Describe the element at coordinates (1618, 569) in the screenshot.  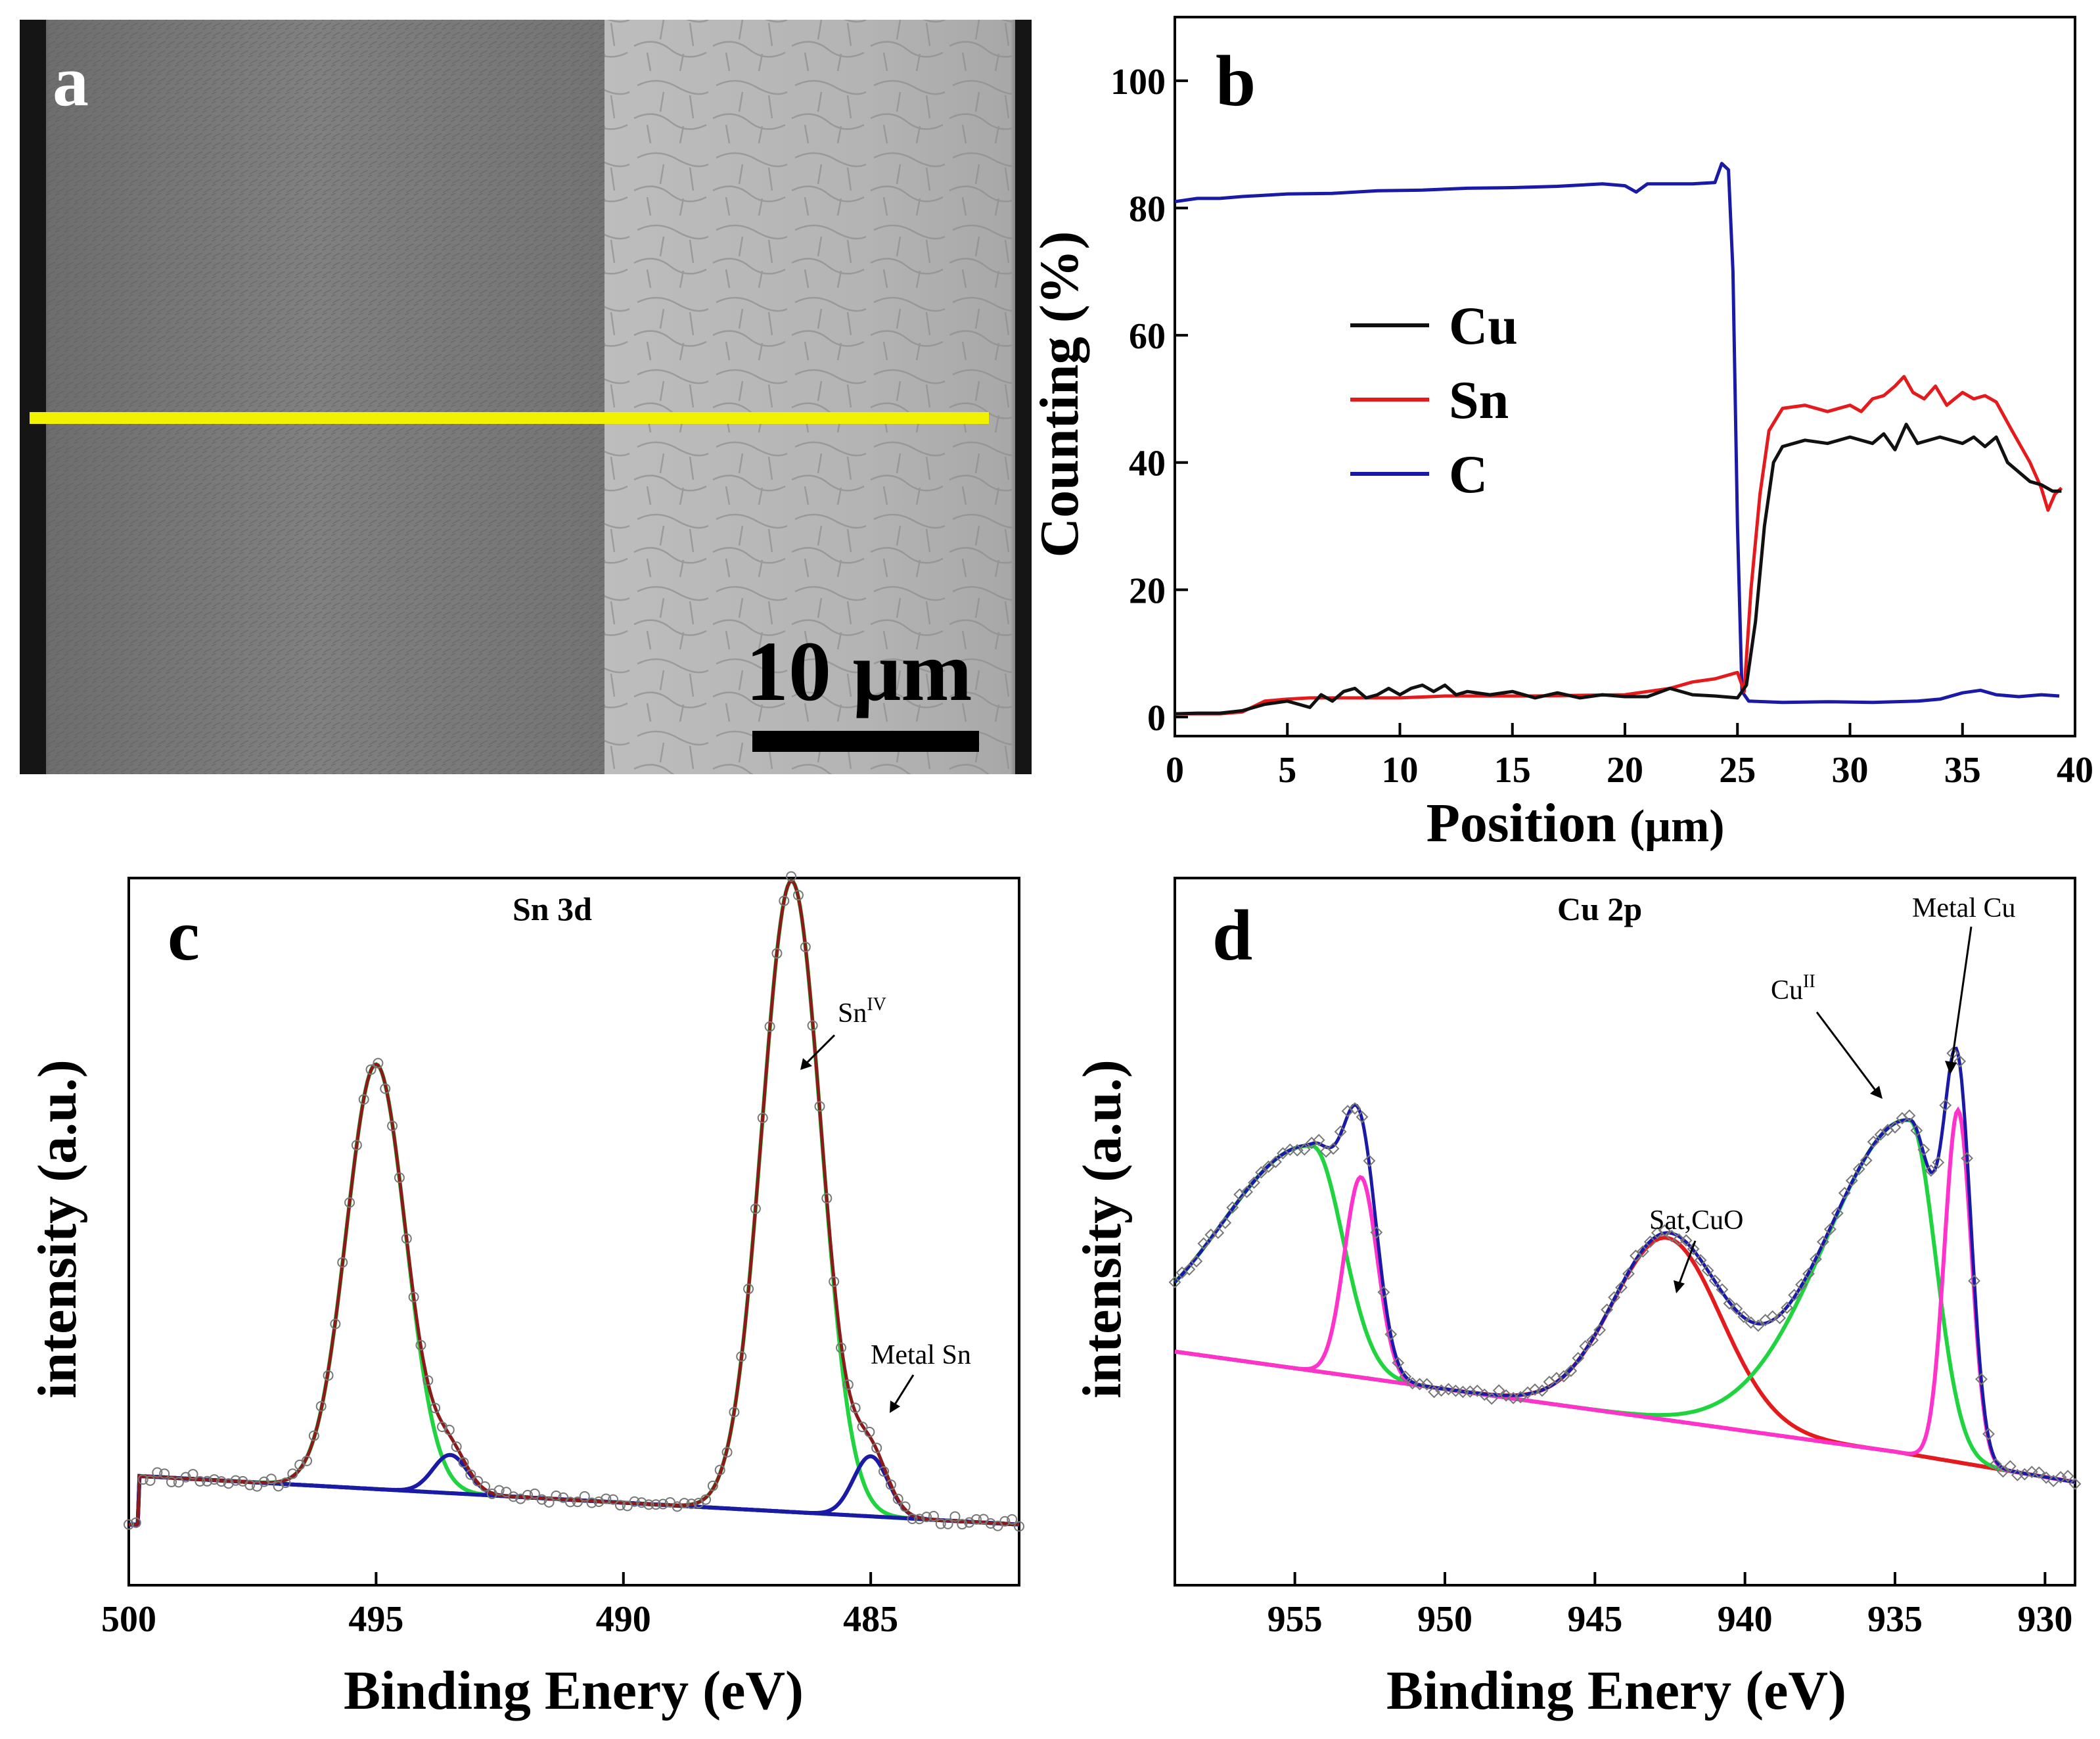
I see `series-line-cu` at that location.